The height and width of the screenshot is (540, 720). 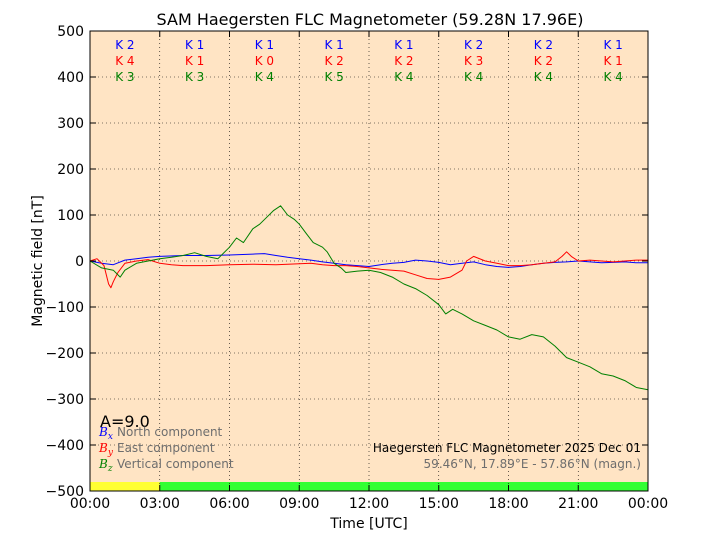 What do you see at coordinates (166, 448) in the screenshot?
I see `legend-label-y: East component` at bounding box center [166, 448].